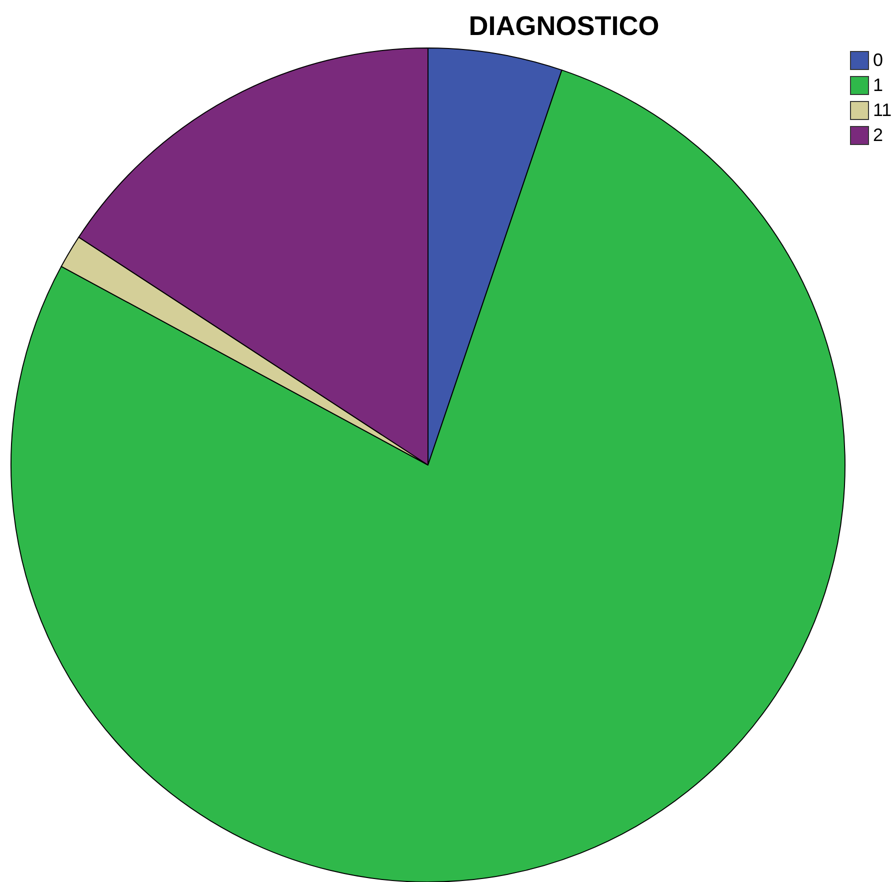  I want to click on chart-title: DIAGNOSTICO, so click(564, 26).